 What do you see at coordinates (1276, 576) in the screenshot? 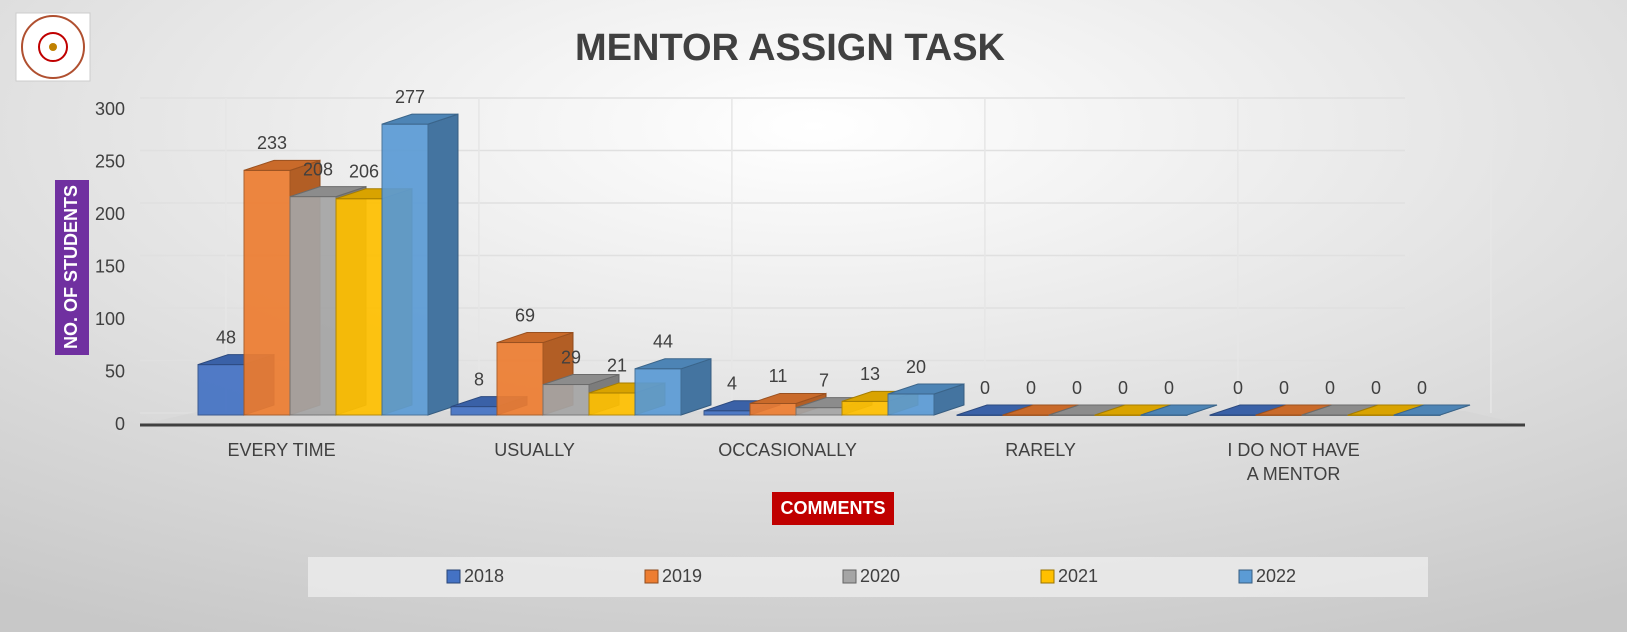
I see `legend-label: 2022` at bounding box center [1276, 576].